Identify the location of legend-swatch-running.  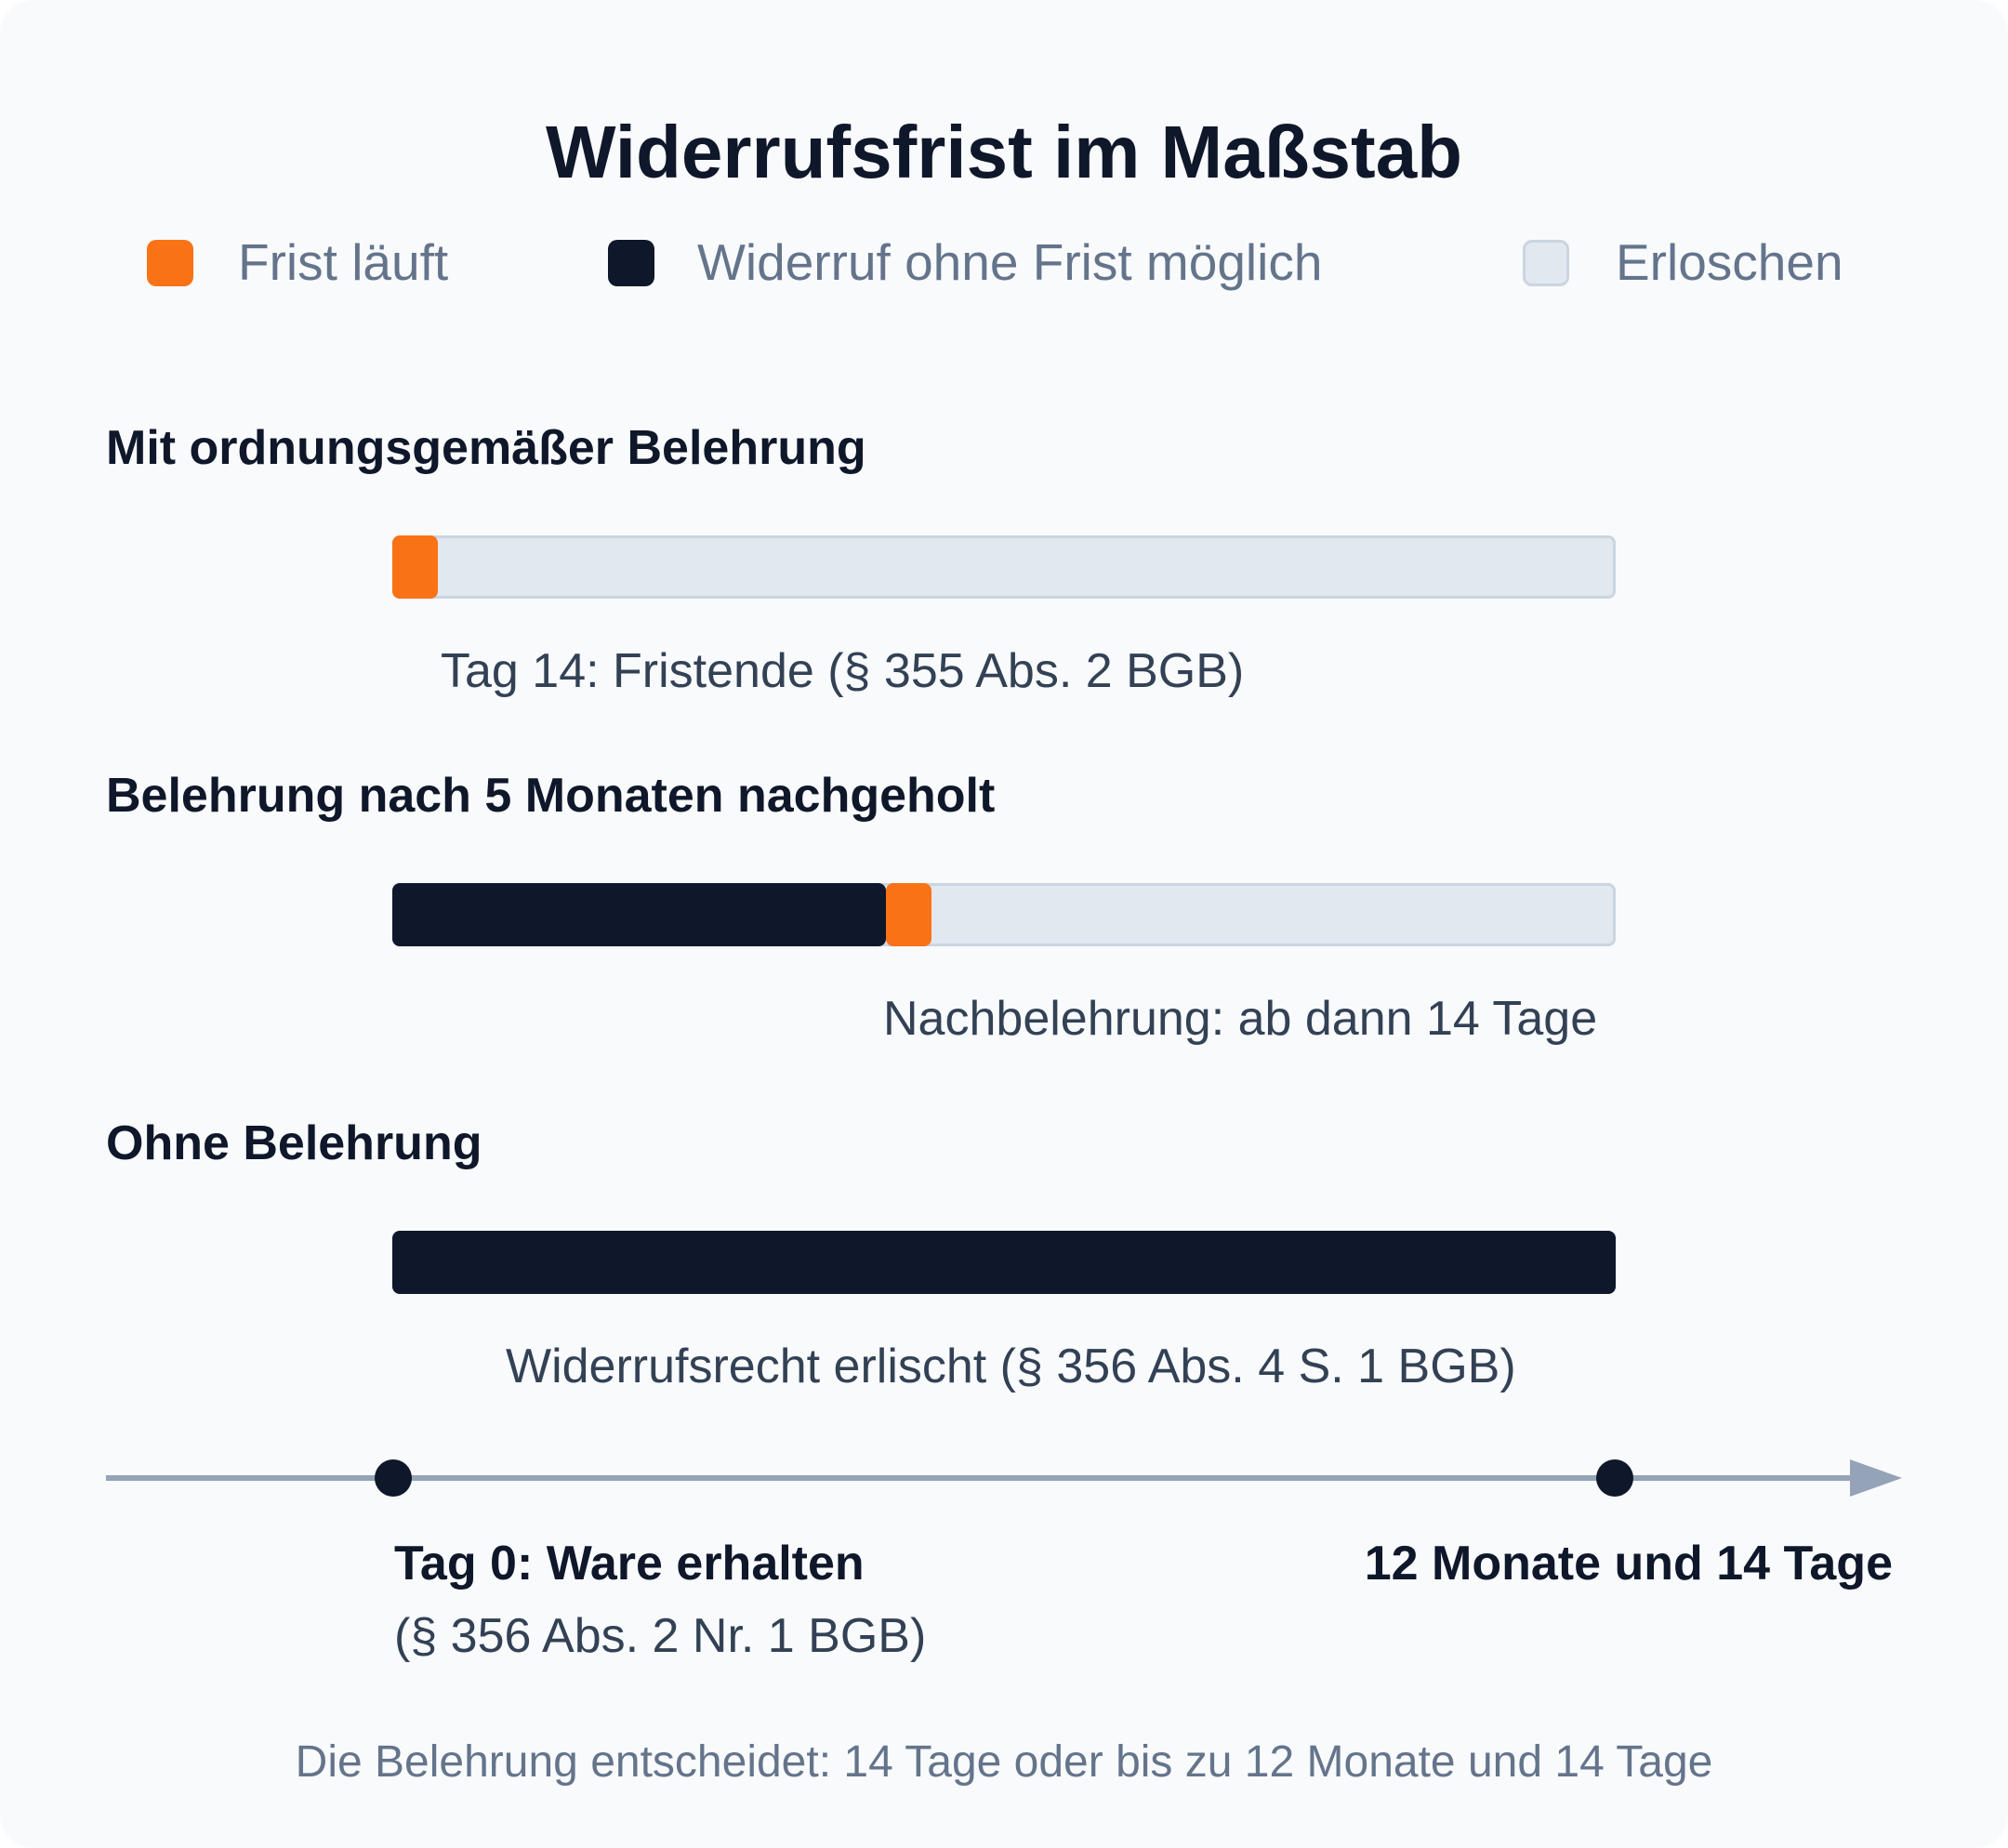
(170, 263).